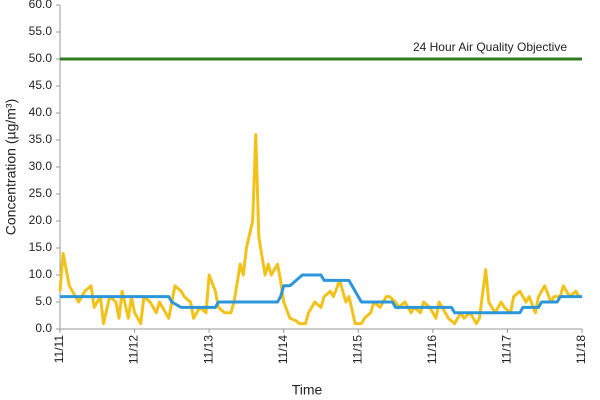 The height and width of the screenshot is (400, 600). Describe the element at coordinates (41, 247) in the screenshot. I see `y-tick-label: 15.0` at that location.